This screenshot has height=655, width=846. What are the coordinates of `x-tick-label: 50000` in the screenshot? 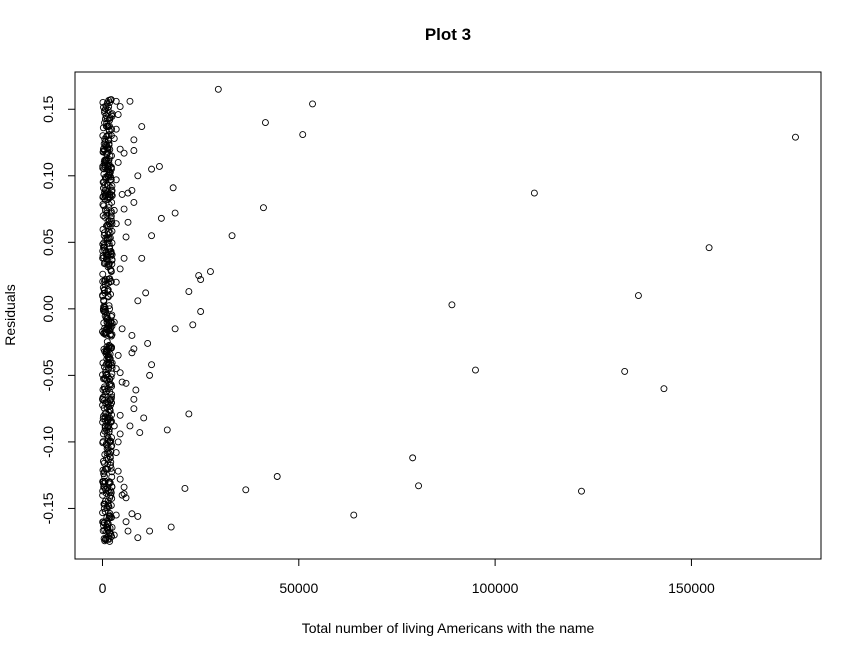 It's located at (298, 588).